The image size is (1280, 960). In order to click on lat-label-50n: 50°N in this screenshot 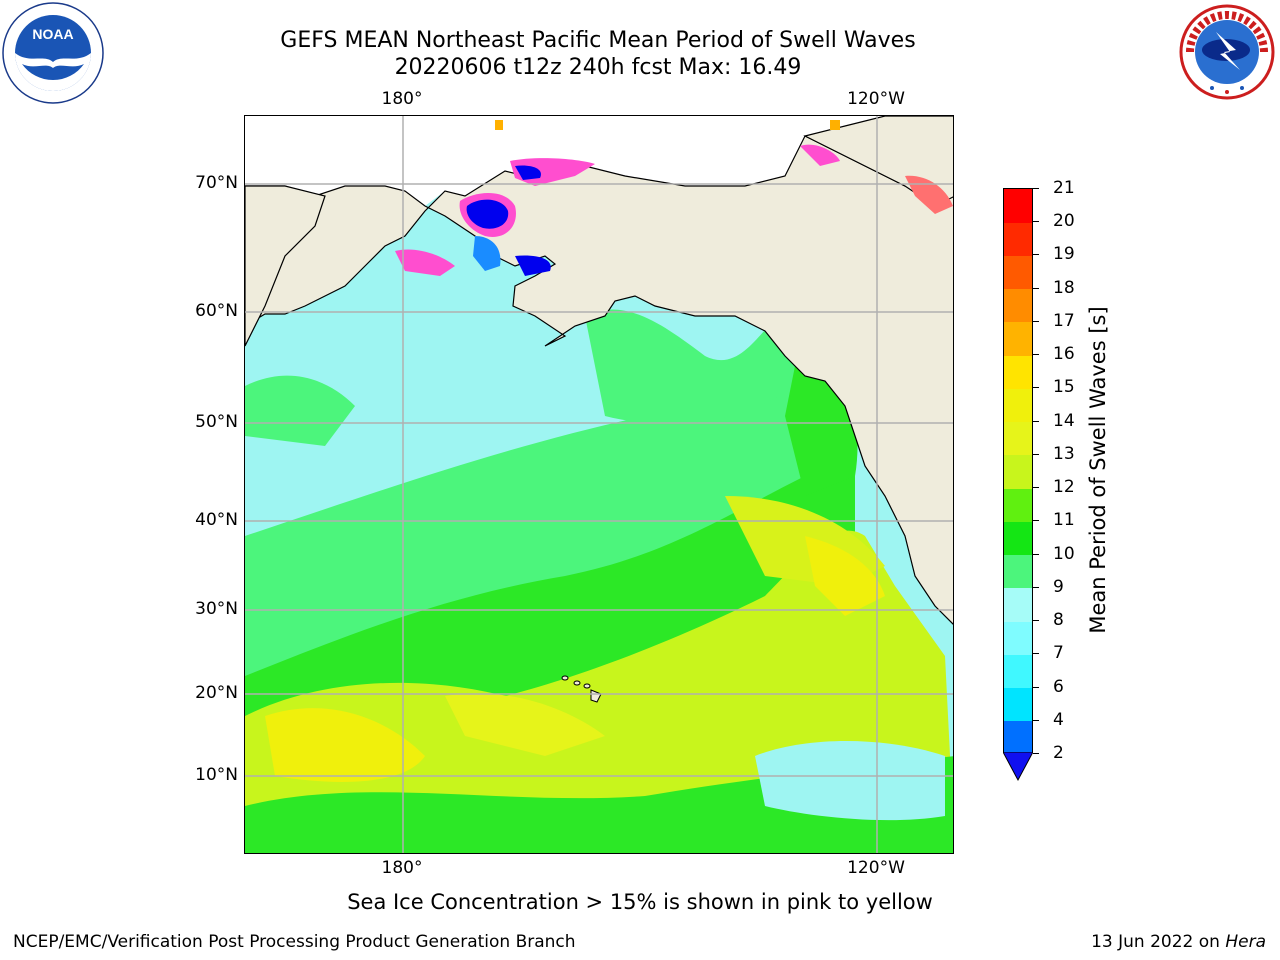, I will do `click(216, 422)`.